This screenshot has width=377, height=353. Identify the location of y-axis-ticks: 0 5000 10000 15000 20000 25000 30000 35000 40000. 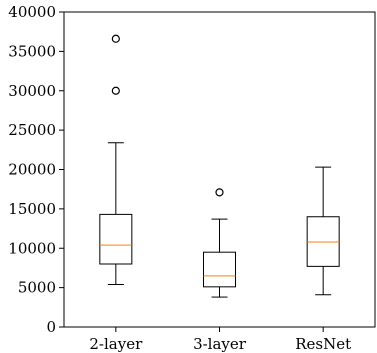
(36, 169).